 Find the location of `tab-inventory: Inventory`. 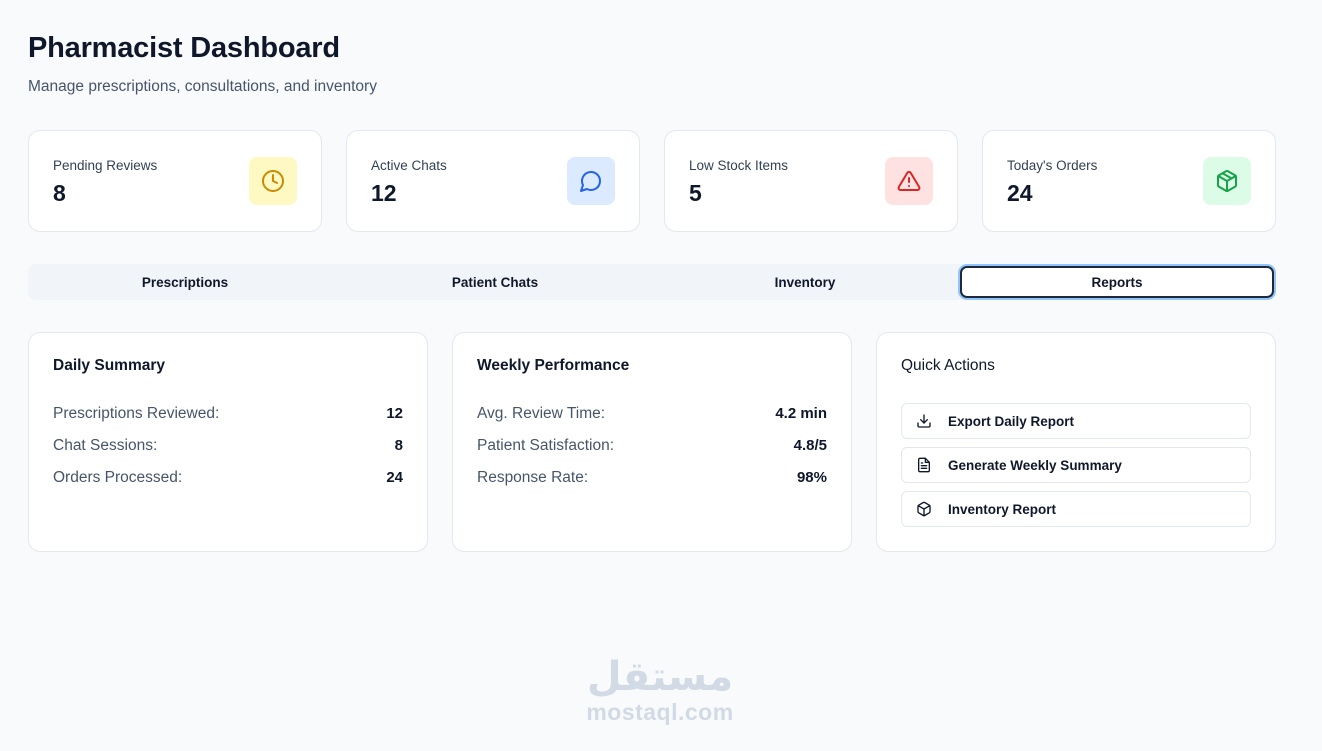

tab-inventory: Inventory is located at coordinates (805, 282).